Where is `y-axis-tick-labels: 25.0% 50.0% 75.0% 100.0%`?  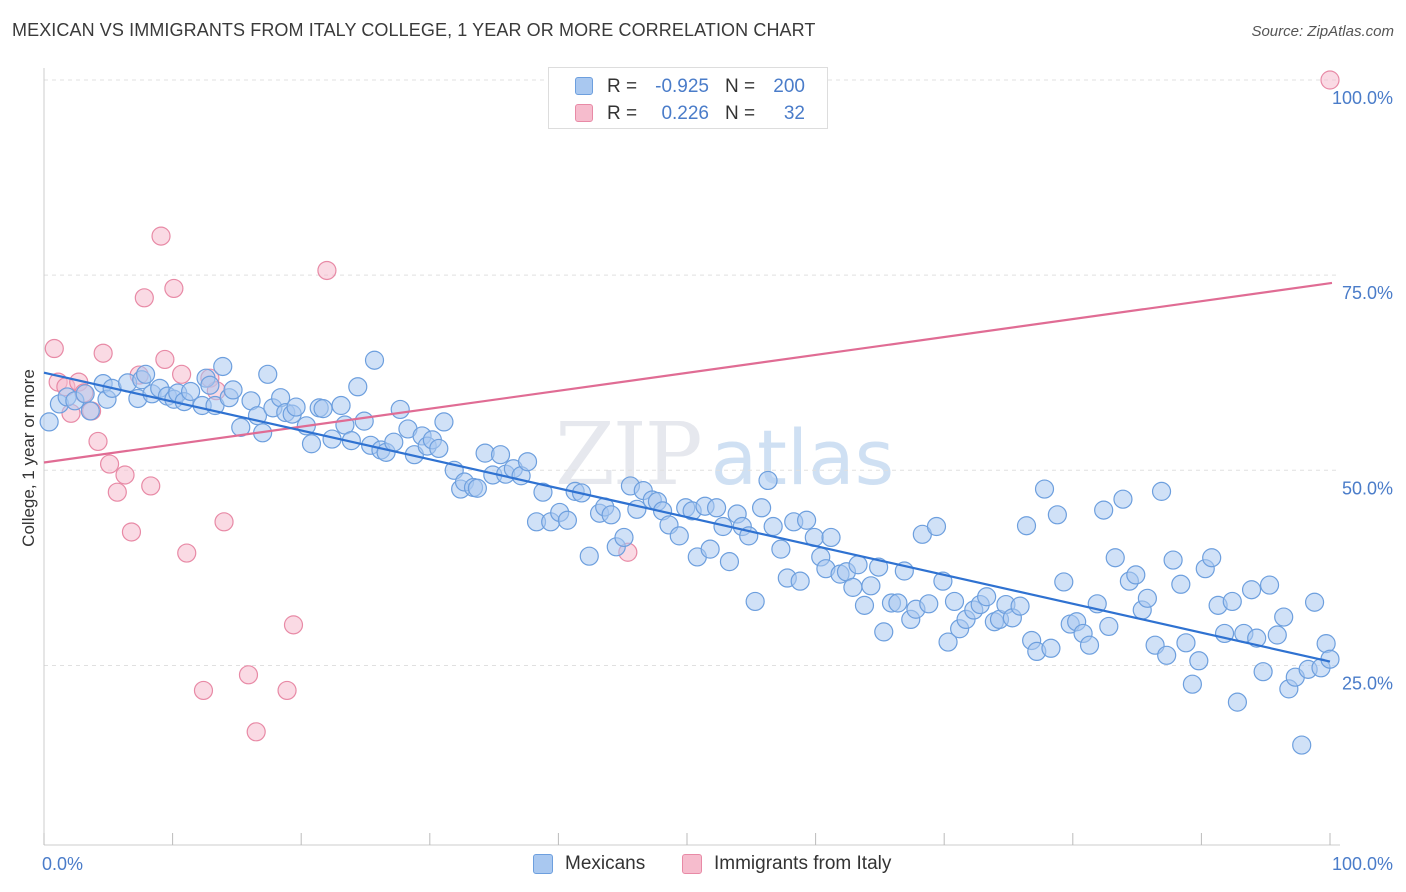 y-axis-tick-labels: 25.0% 50.0% 75.0% 100.0% is located at coordinates (1362, 390).